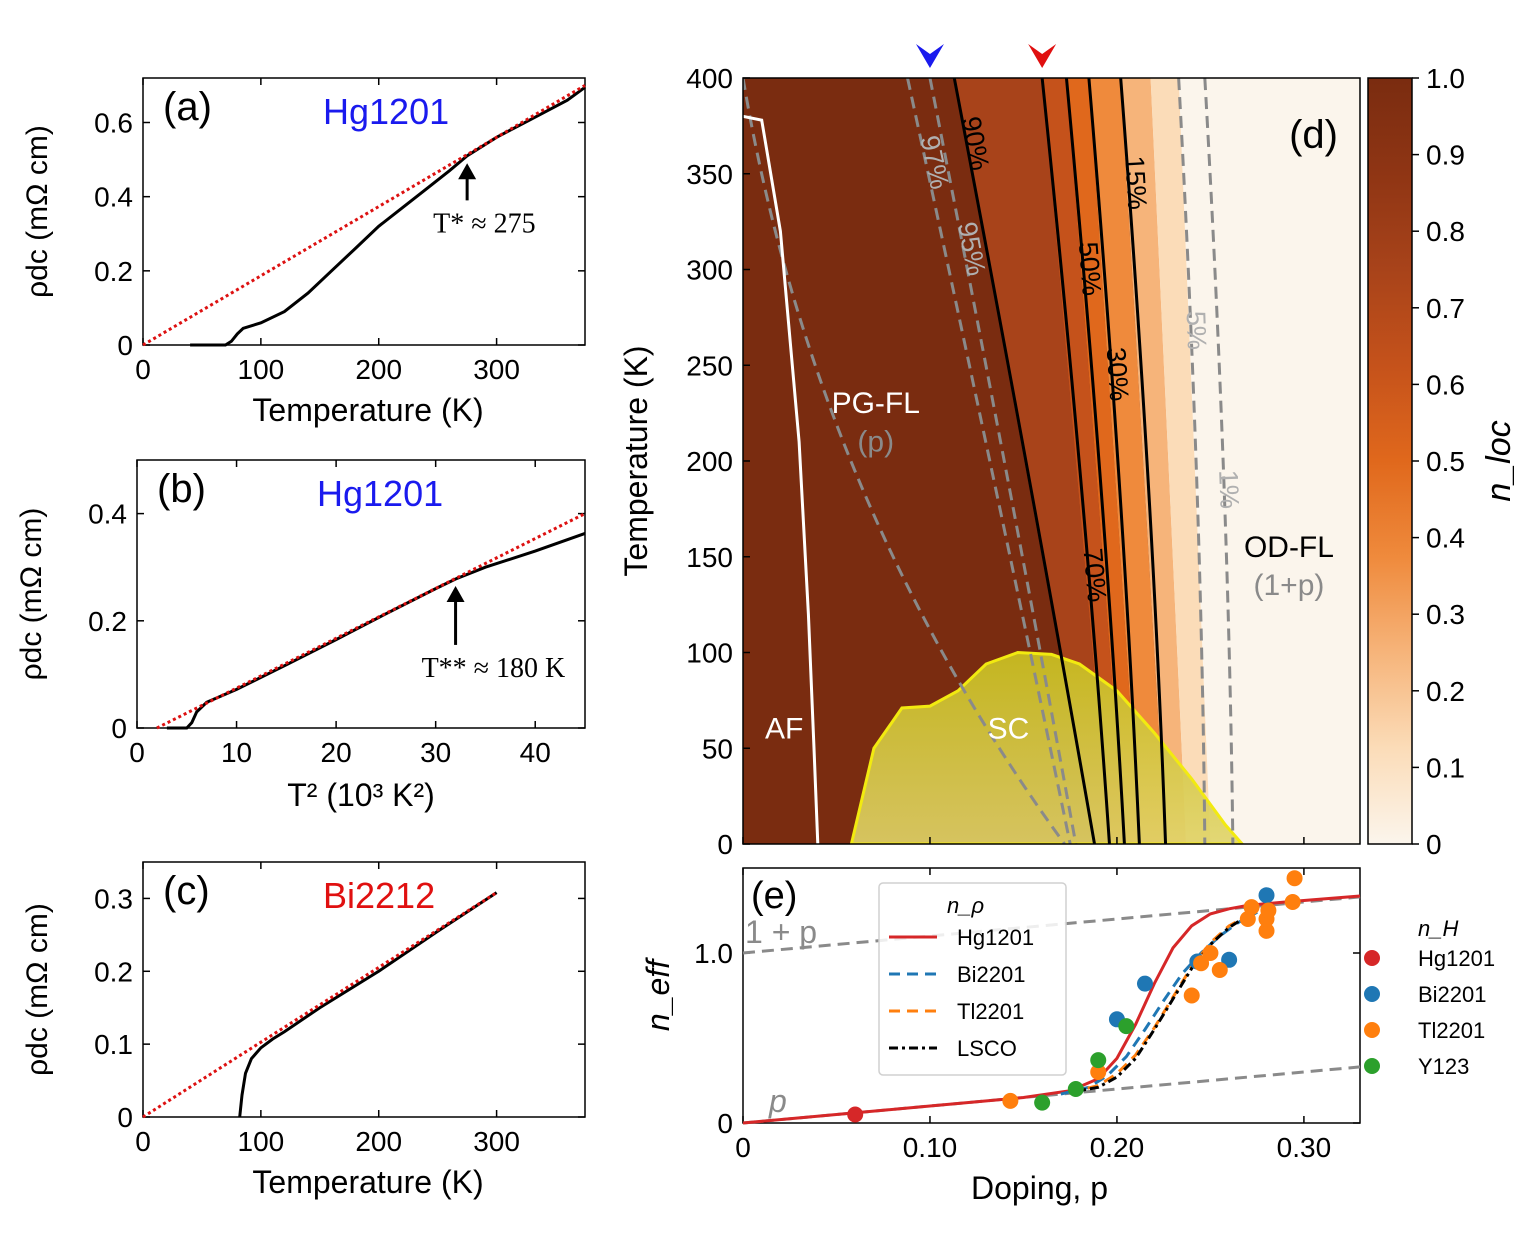  I want to click on material-label-b: Hg1201, so click(380, 493).